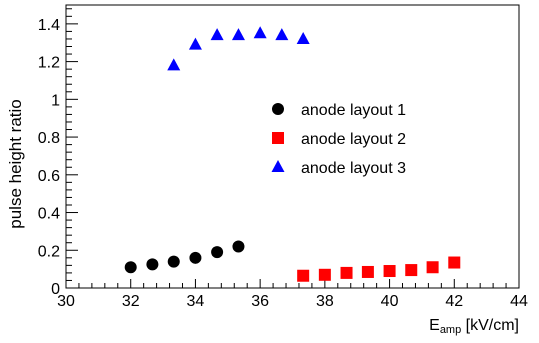  I want to click on y-tick-label: 0.6, so click(49, 176).